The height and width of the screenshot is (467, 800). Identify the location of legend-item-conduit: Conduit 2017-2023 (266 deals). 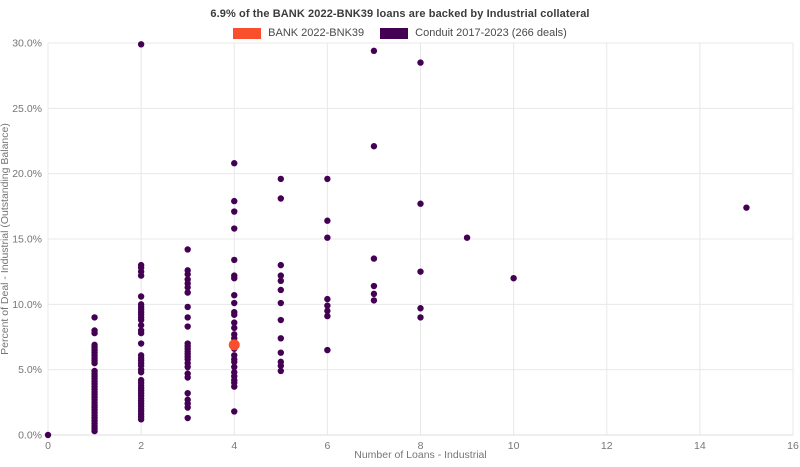
(473, 33).